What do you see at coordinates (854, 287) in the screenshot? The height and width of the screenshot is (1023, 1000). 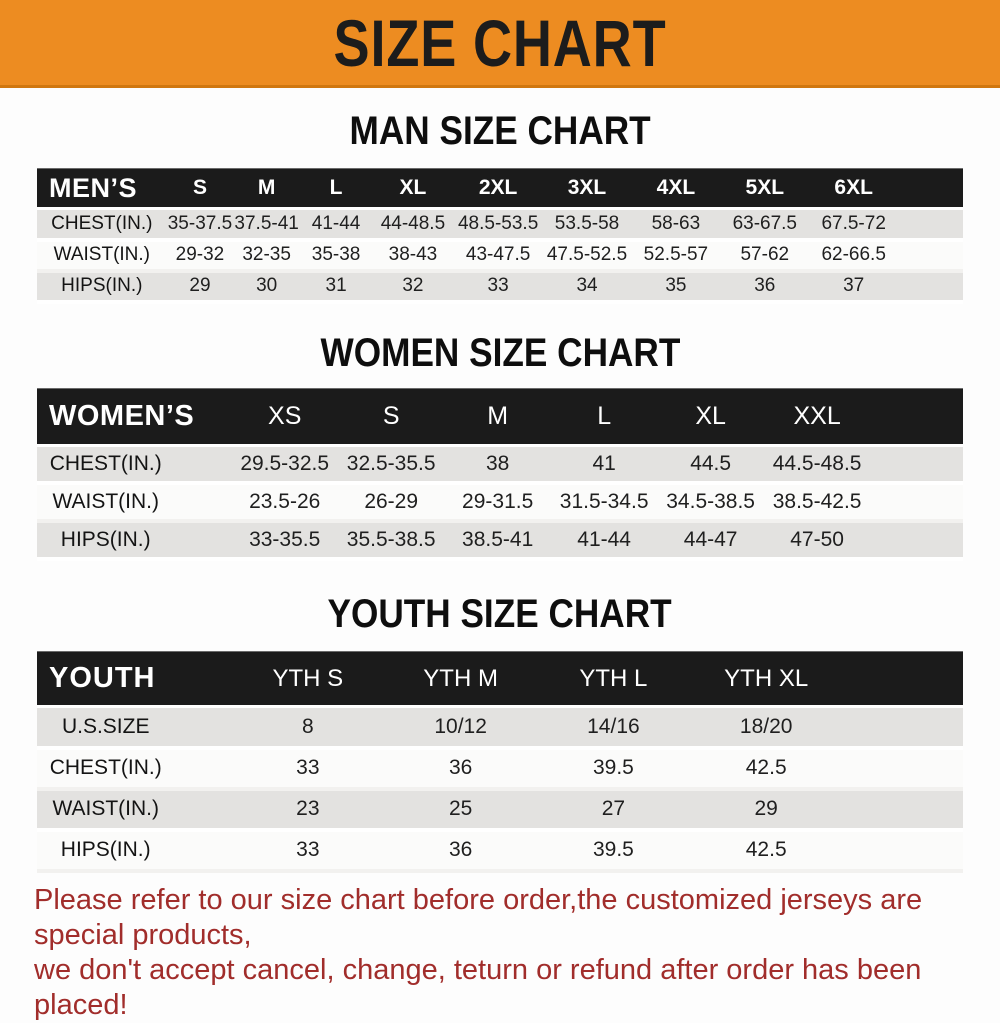 I see `size-value: 37` at bounding box center [854, 287].